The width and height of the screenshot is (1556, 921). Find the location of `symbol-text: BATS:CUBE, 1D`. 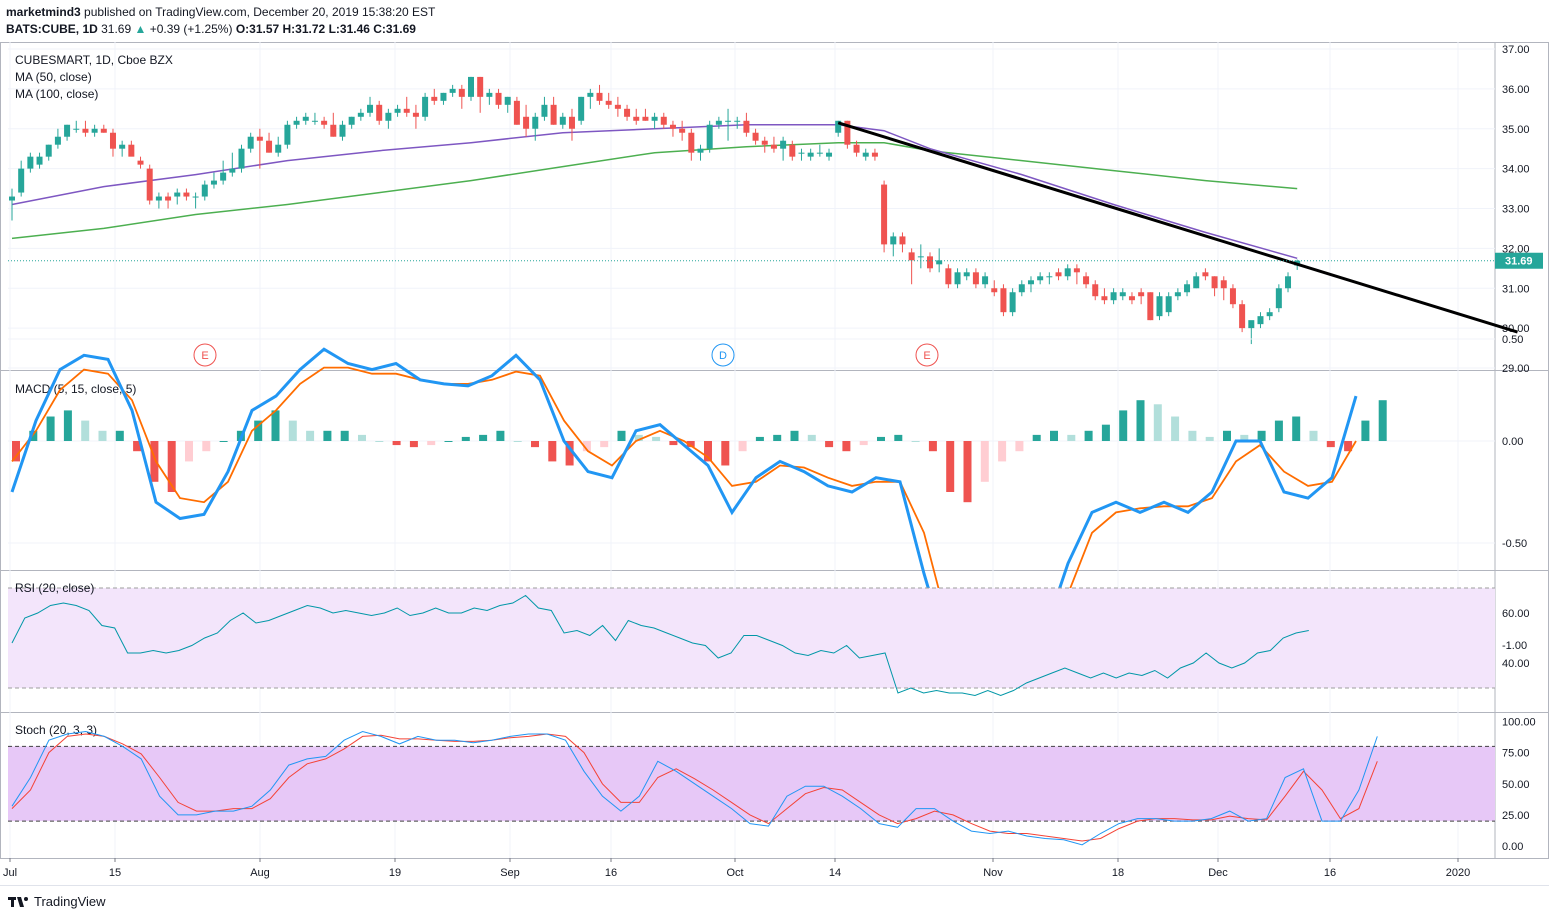

symbol-text: BATS:CUBE, 1D is located at coordinates (52, 29).